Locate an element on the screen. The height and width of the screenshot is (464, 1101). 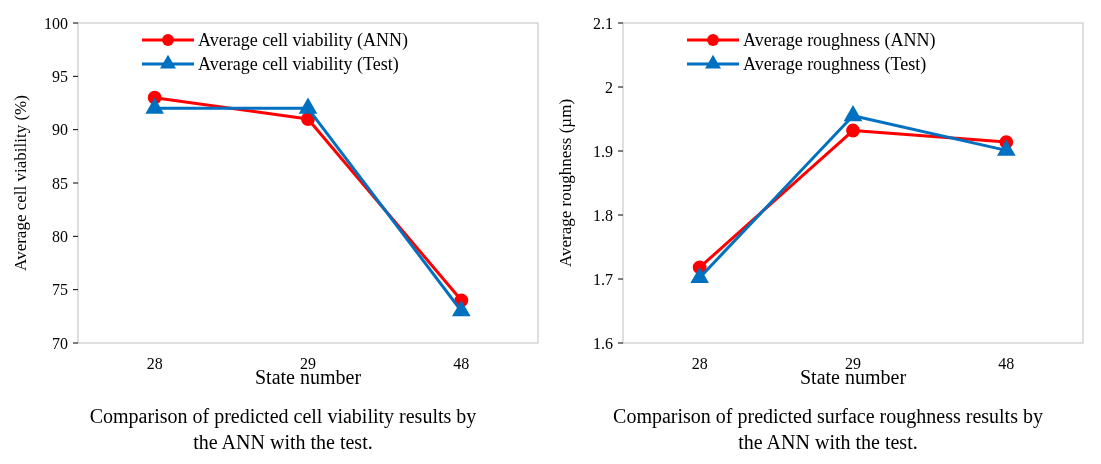
y-axis-title: Average roughness (µm) is located at coordinates (565, 183).